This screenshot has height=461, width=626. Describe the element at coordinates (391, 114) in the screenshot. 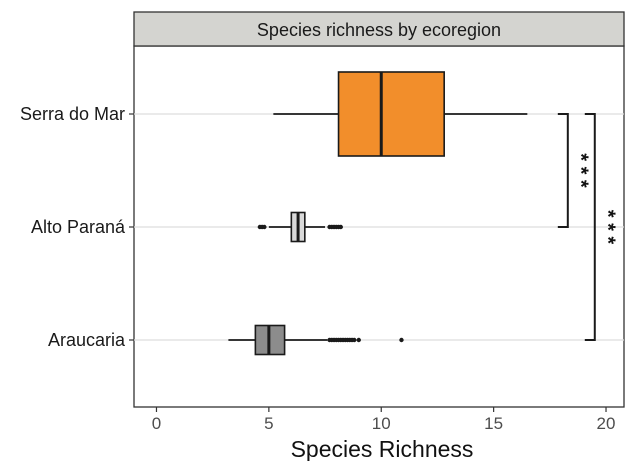

I see `box` at that location.